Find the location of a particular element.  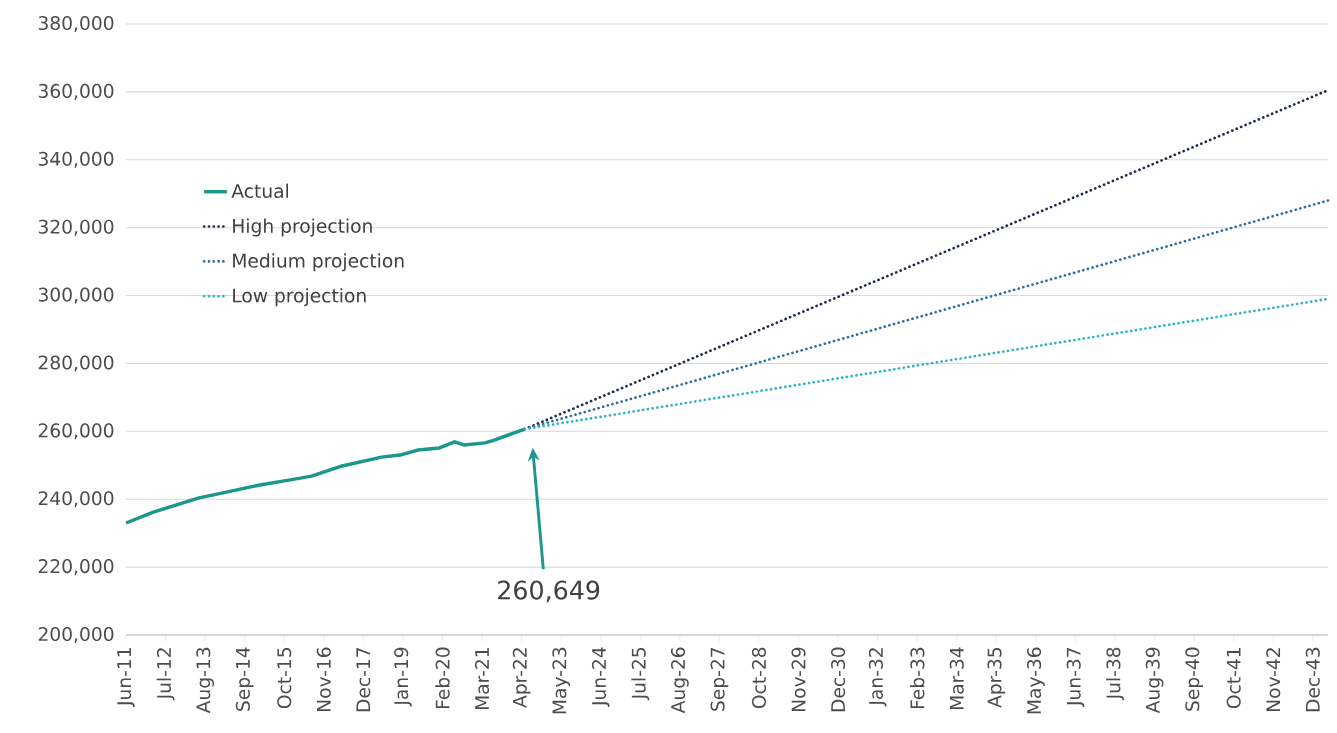

line-series is located at coordinates (325, 476).